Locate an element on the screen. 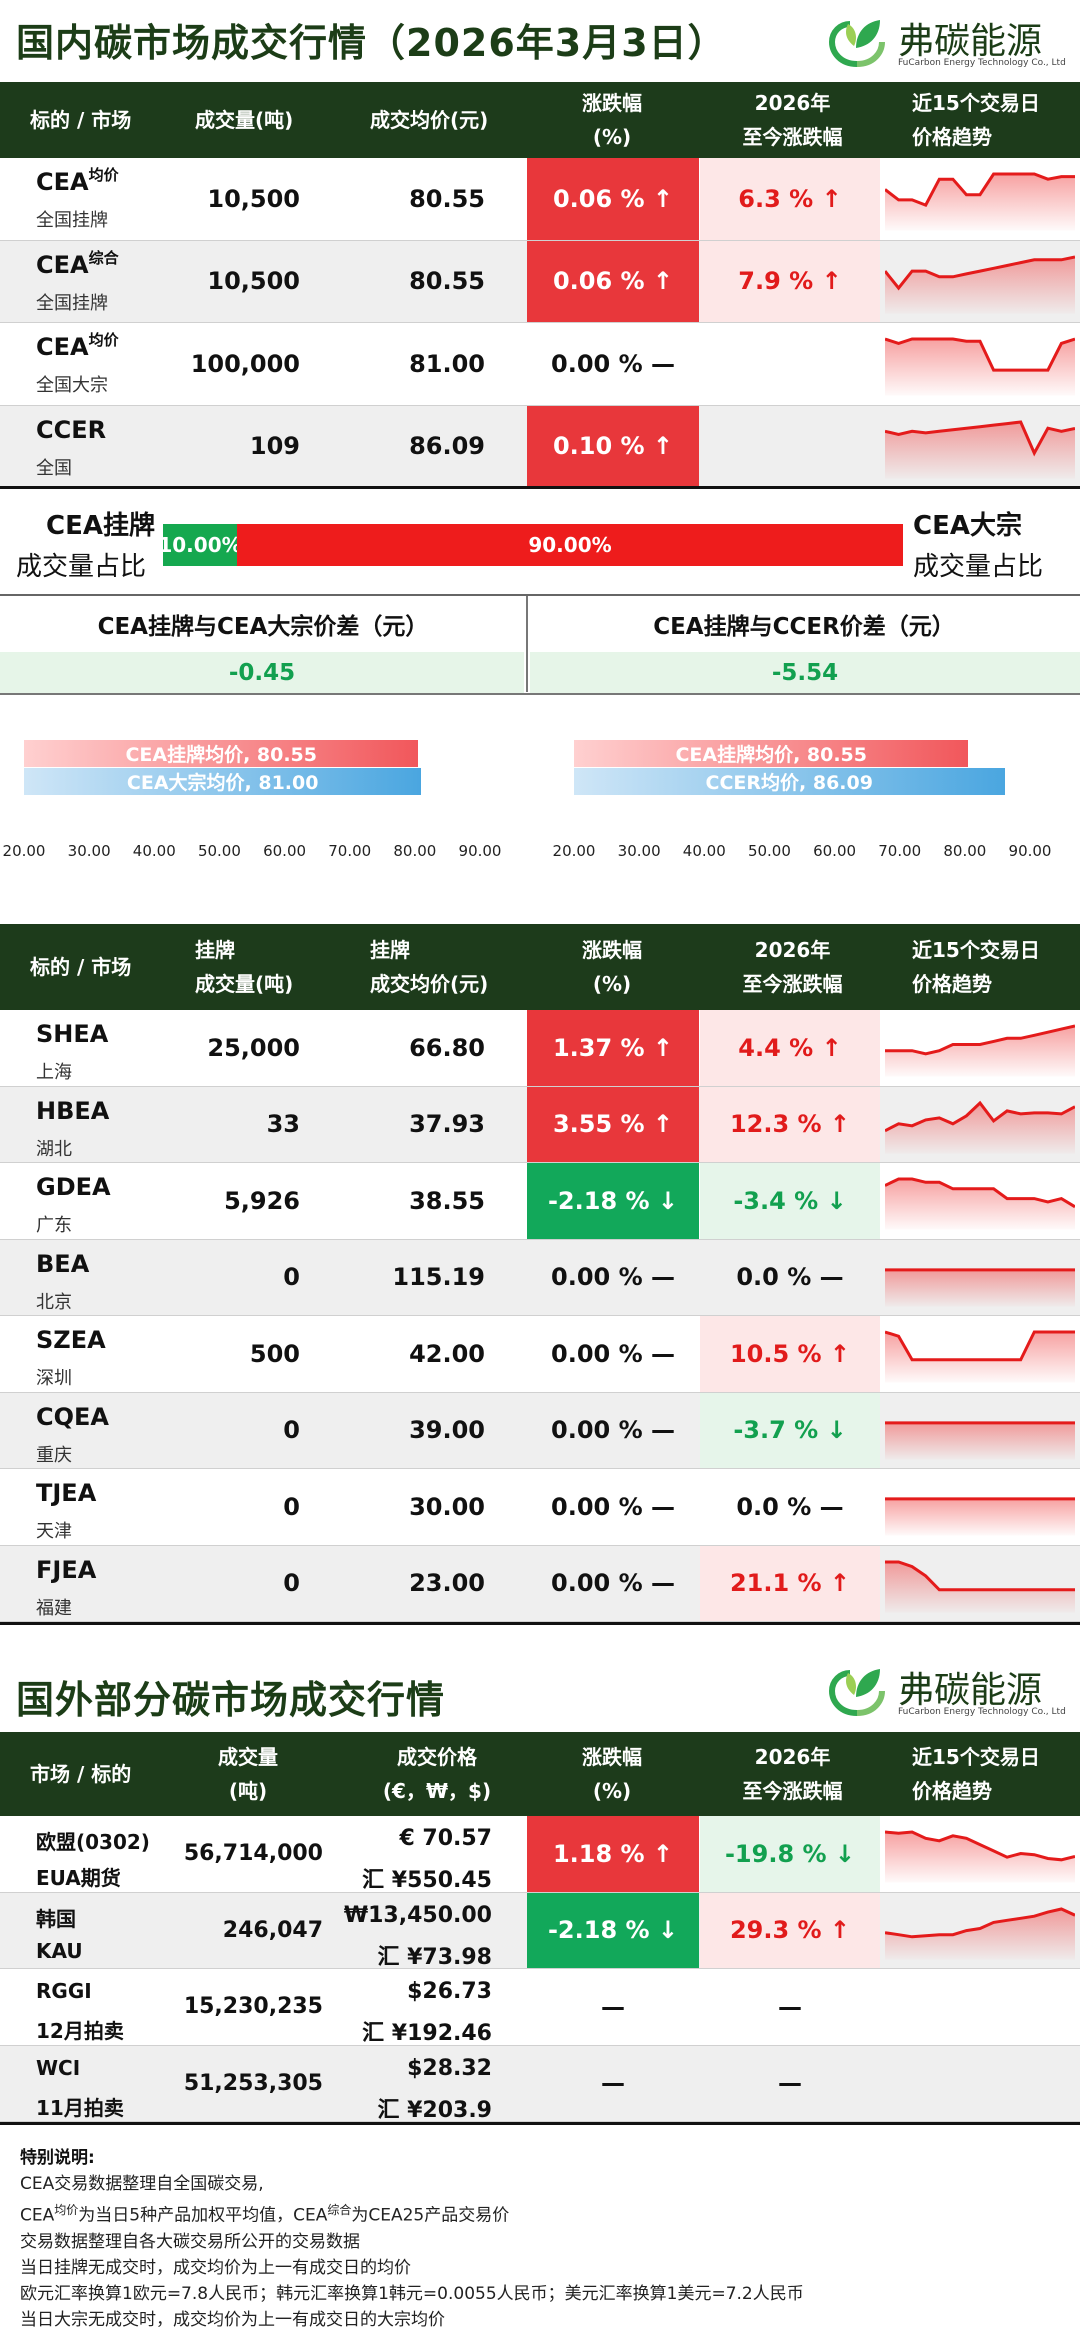 The height and width of the screenshot is (2343, 1080). price-cny-value: 汇 ¥550.45 is located at coordinates (427, 1880).